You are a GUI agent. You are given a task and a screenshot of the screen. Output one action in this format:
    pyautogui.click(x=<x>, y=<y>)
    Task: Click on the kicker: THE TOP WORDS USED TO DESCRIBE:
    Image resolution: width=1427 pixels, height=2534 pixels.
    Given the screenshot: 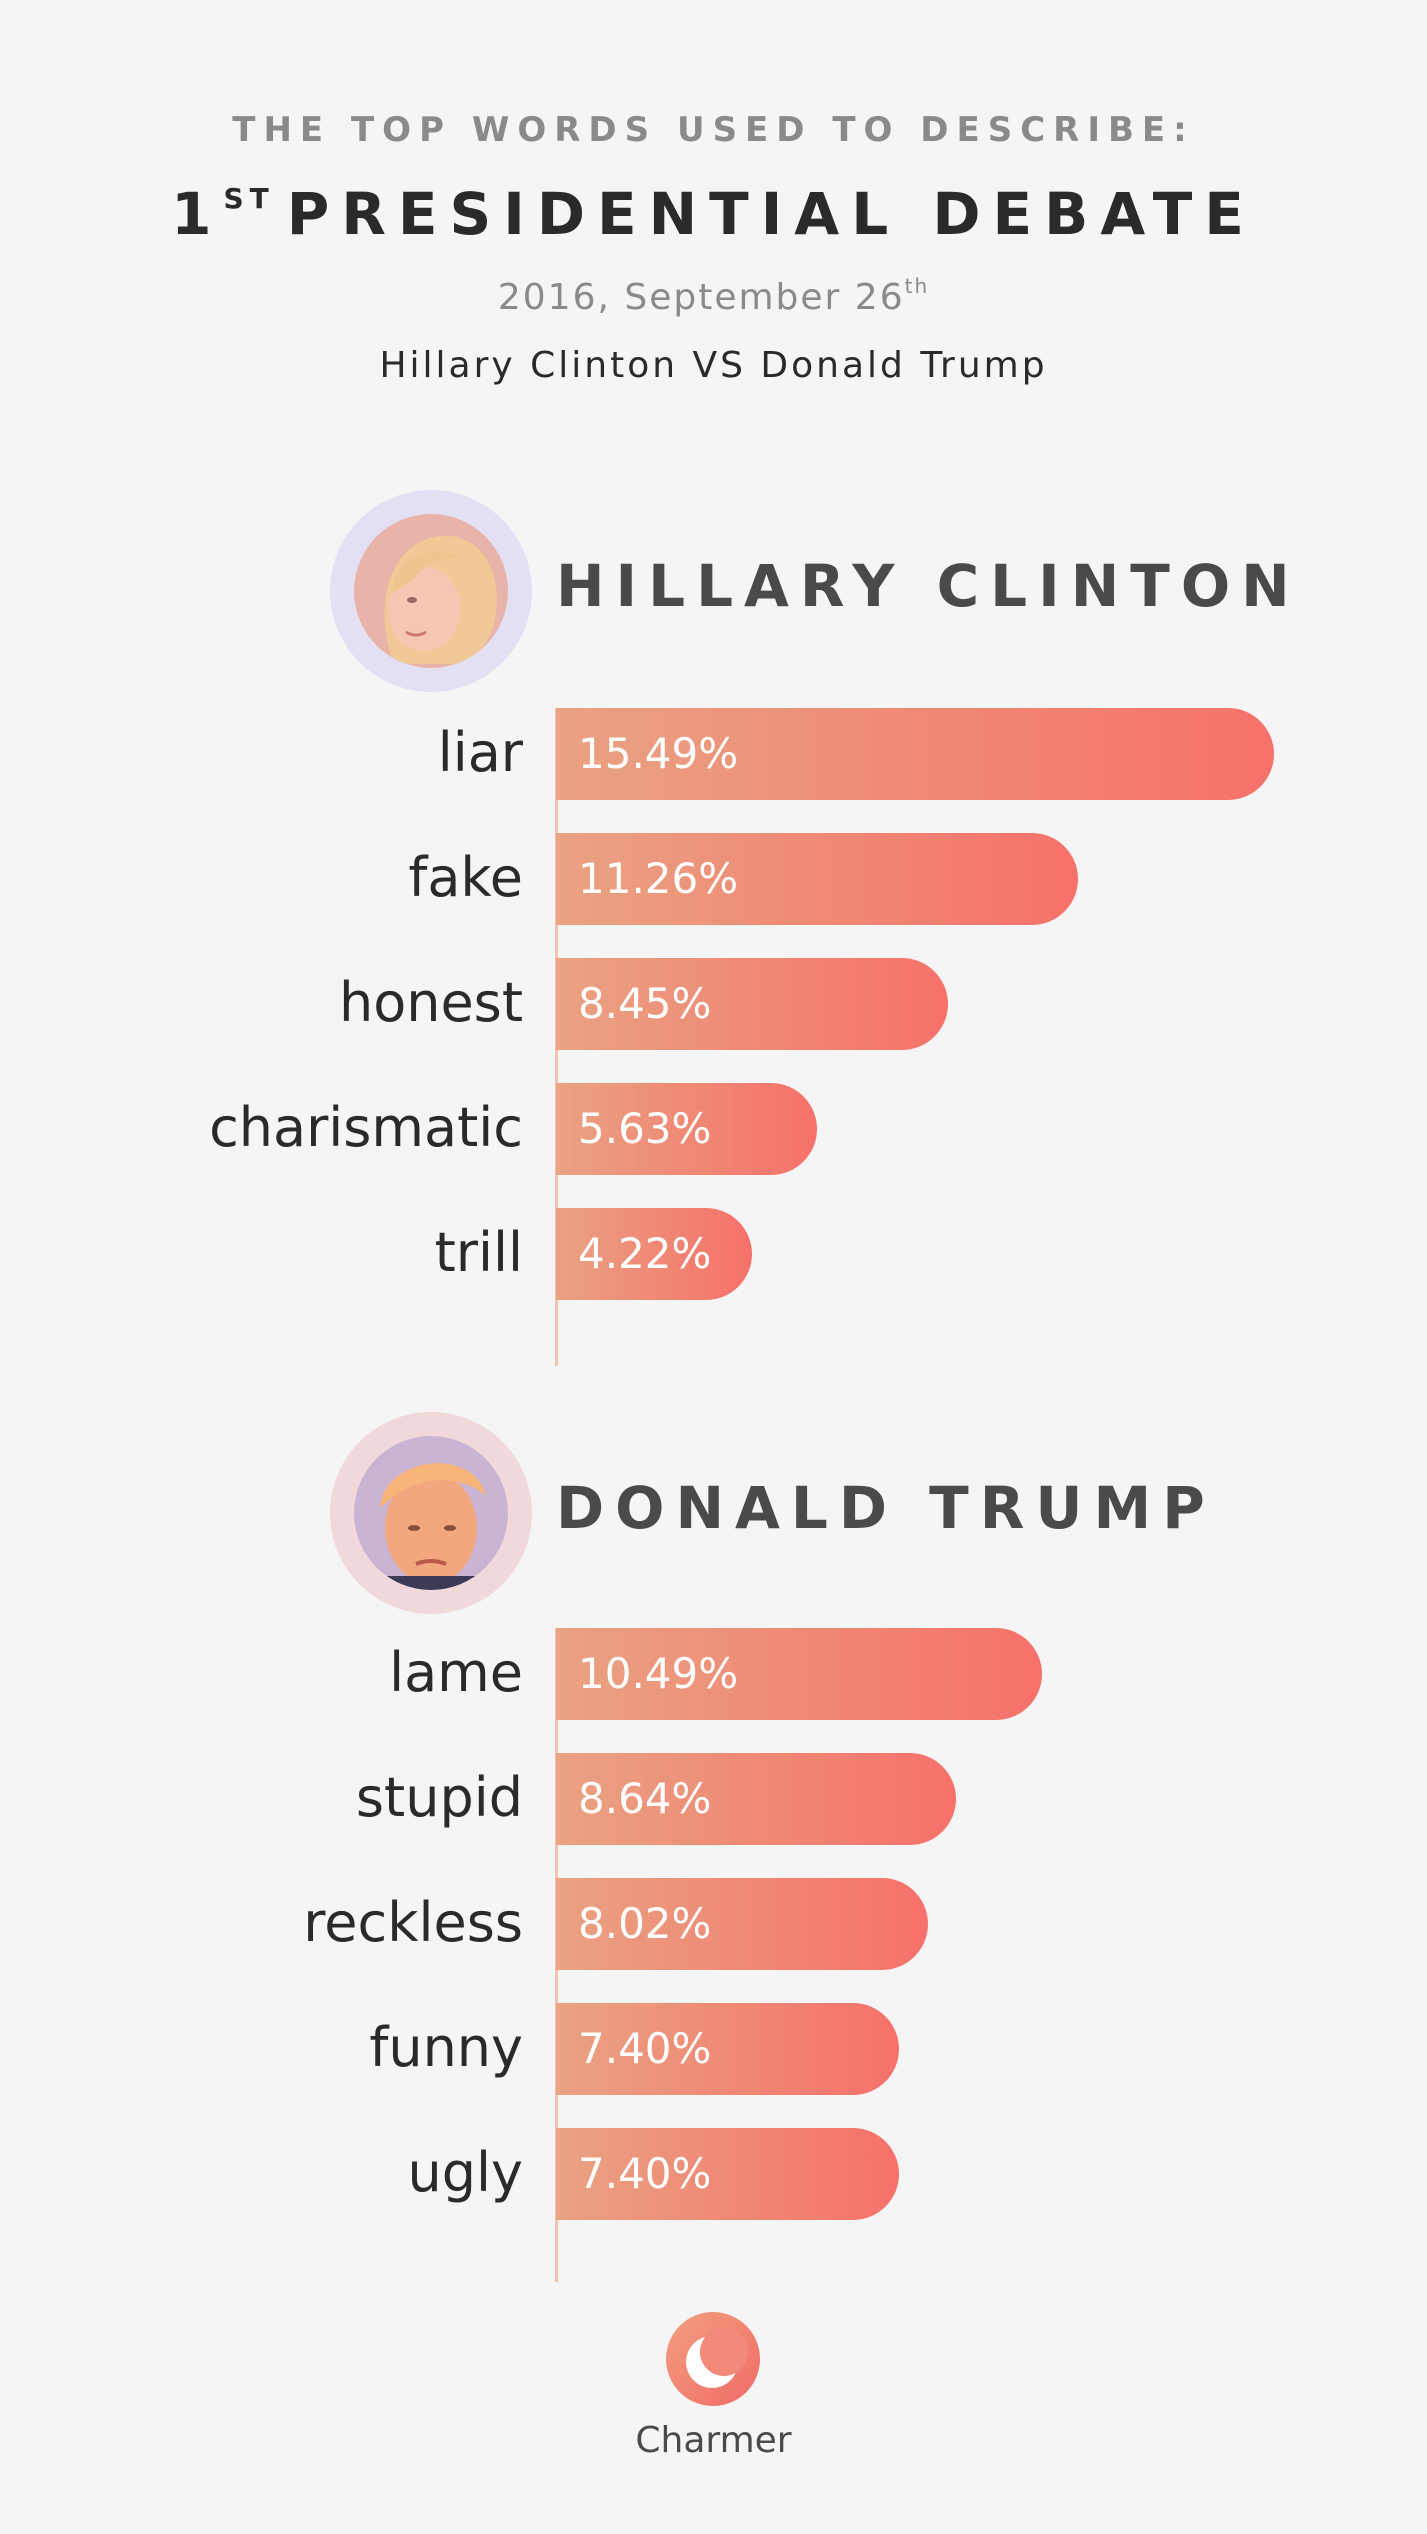 What is the action you would take?
    pyautogui.click(x=713, y=130)
    